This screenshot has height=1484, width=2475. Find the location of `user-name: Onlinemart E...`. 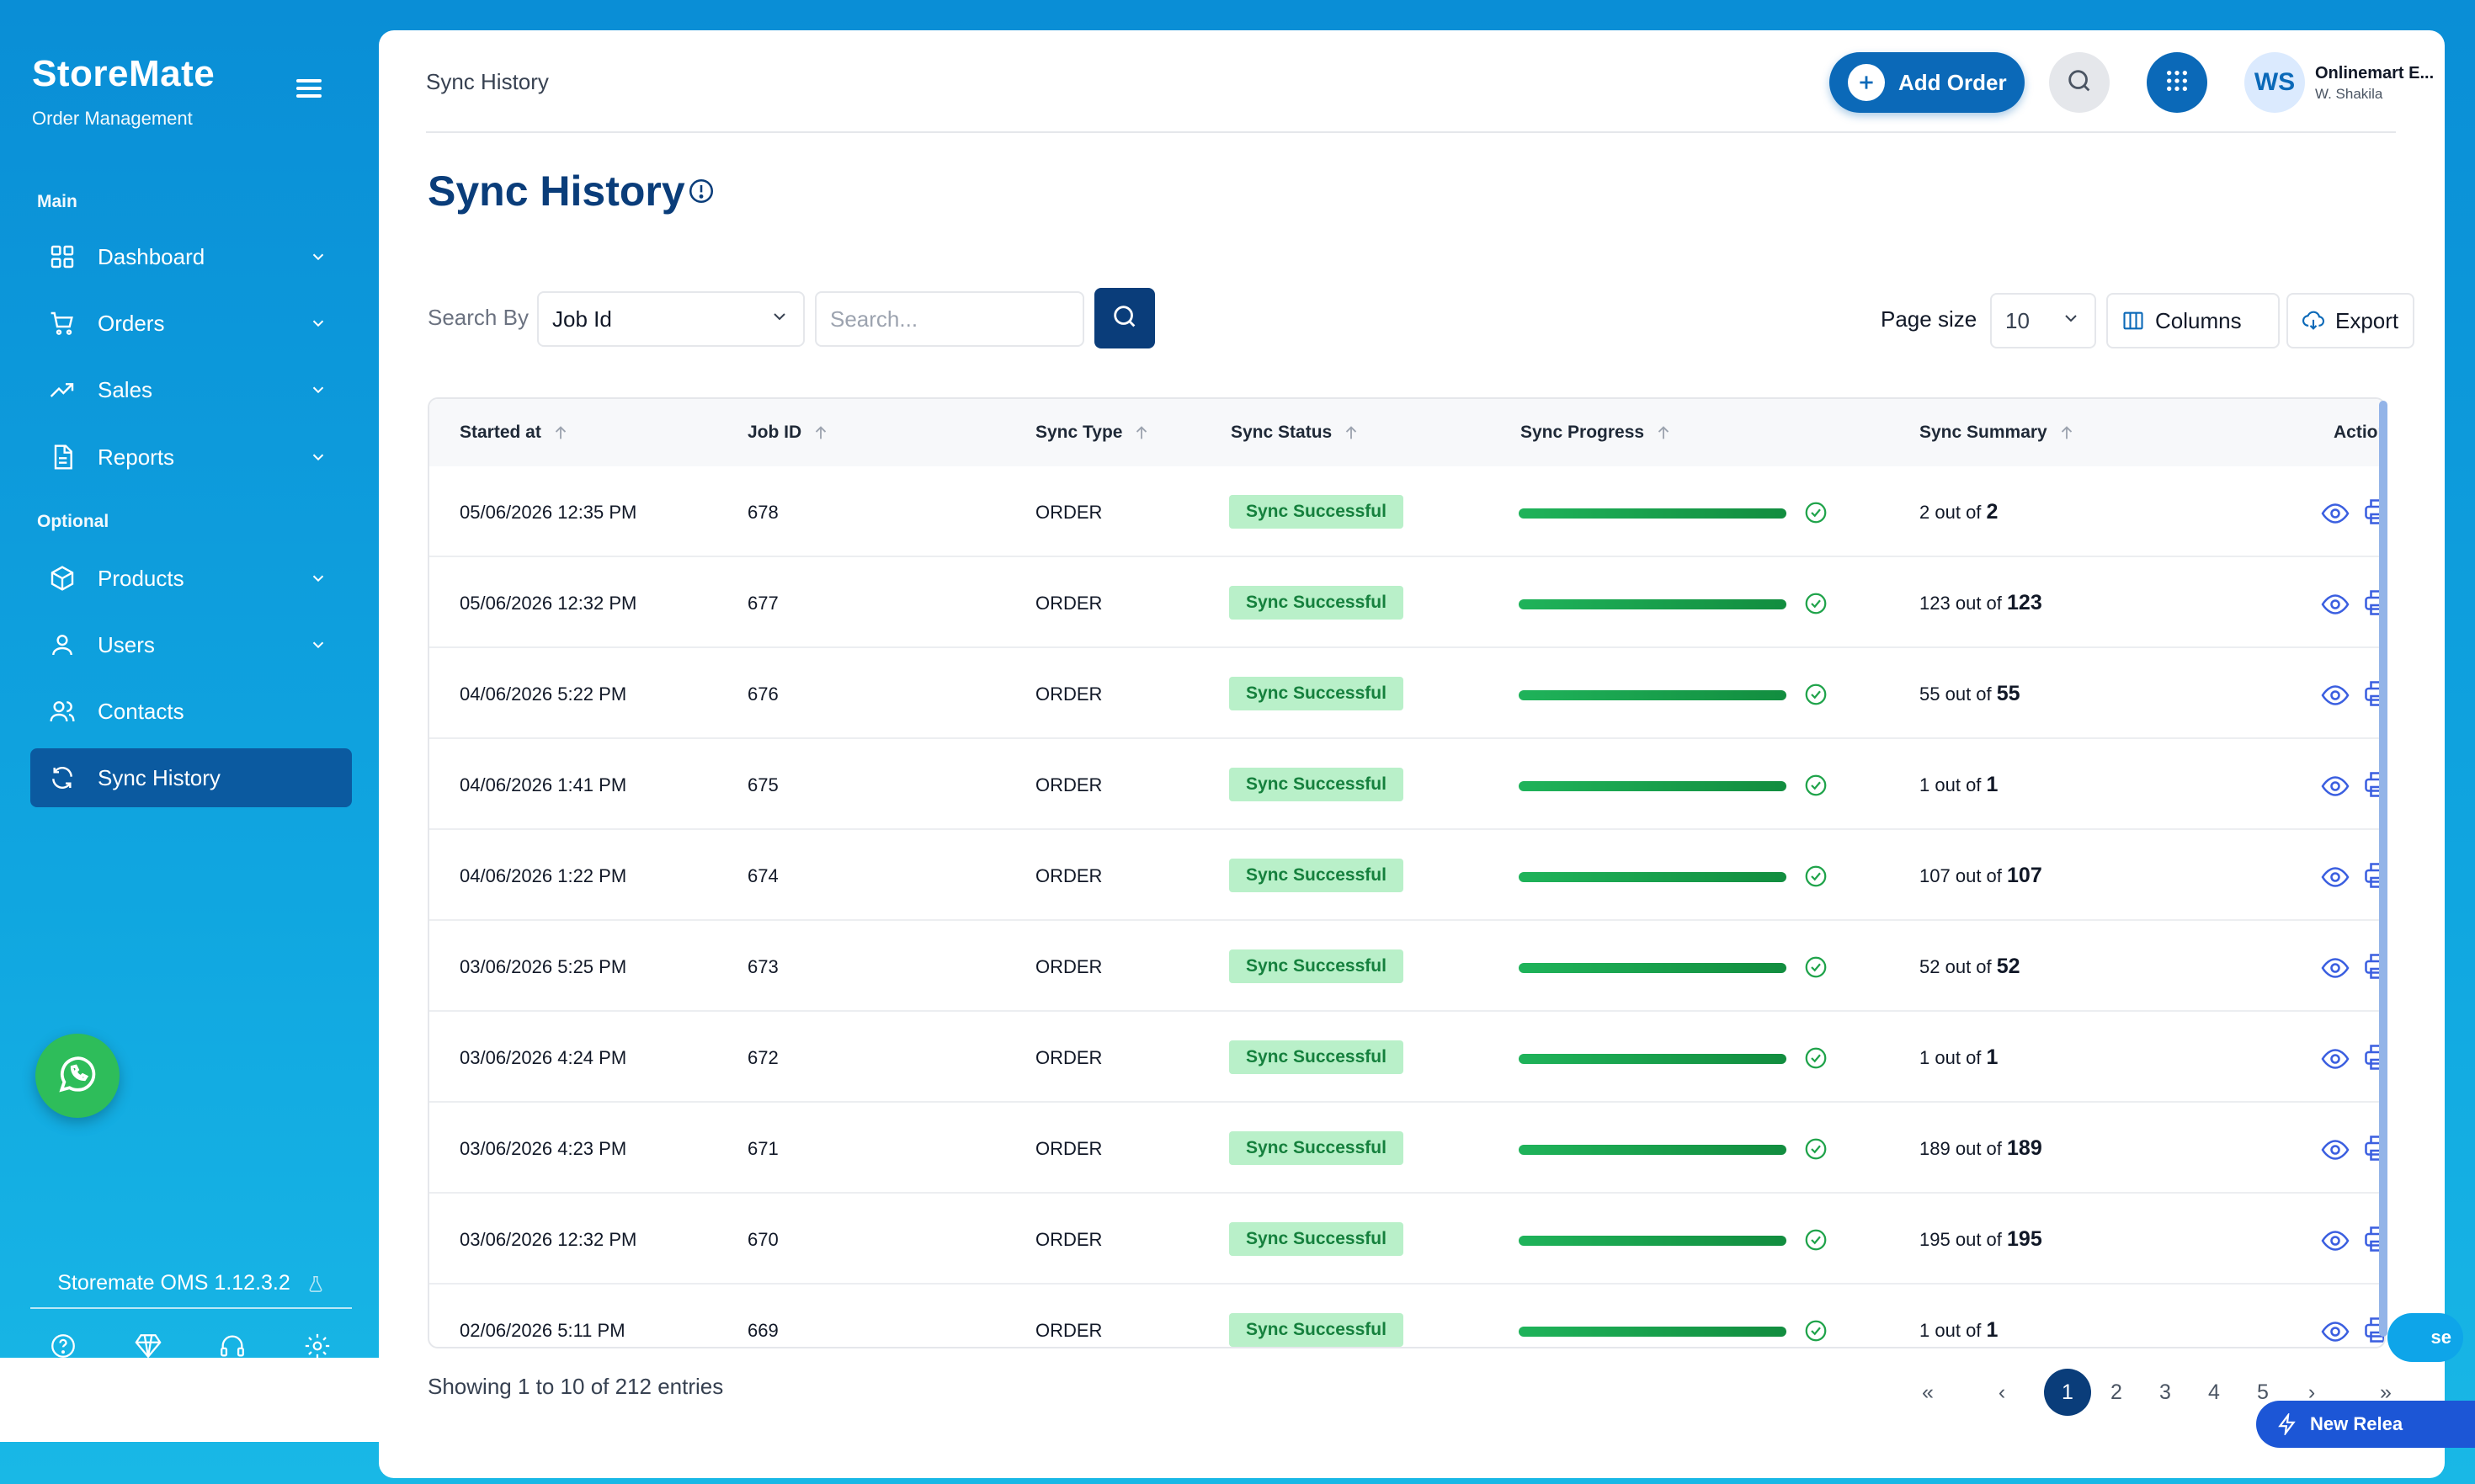

user-name: Onlinemart E... is located at coordinates (2375, 73).